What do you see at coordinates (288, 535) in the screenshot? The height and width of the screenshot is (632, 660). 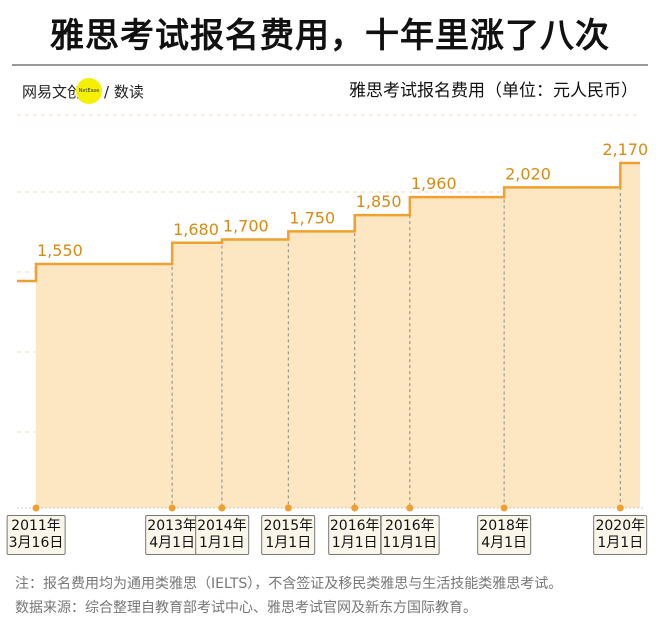 I see `x-tick-label: 2015年 1月1日` at bounding box center [288, 535].